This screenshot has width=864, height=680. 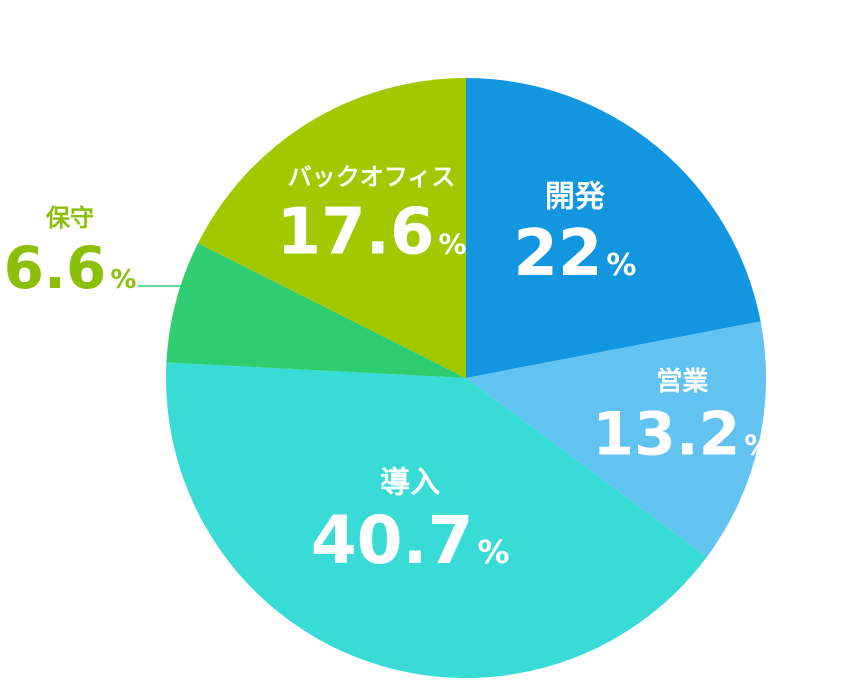 What do you see at coordinates (70, 268) in the screenshot?
I see `slice-value-label: 6.6%` at bounding box center [70, 268].